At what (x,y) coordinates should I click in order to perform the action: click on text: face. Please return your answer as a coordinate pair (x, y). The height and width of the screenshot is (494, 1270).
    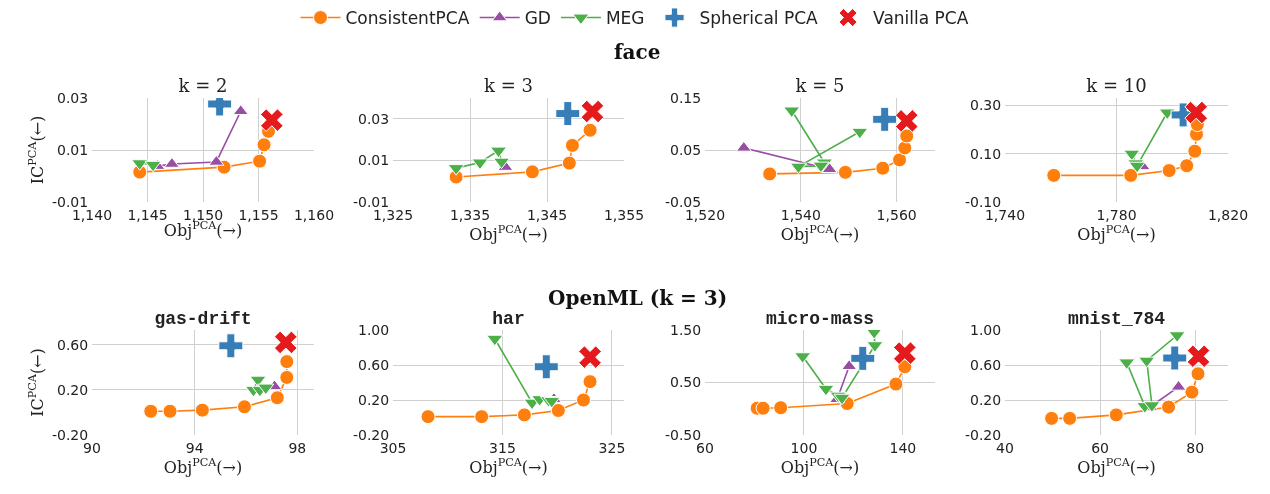
    Looking at the image, I should click on (637, 52).